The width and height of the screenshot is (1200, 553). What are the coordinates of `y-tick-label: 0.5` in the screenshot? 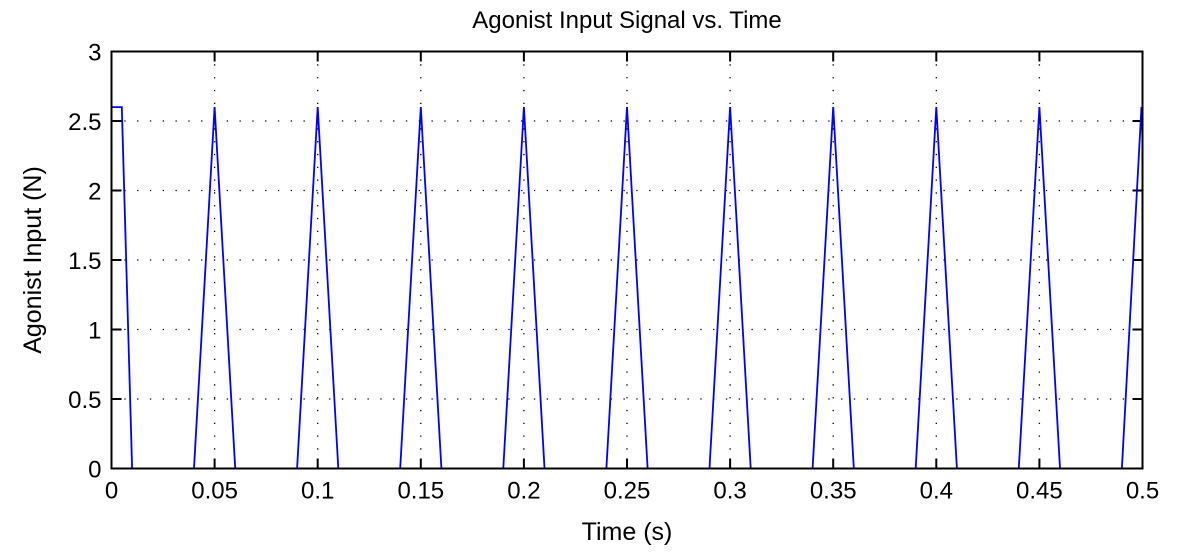 It's located at (84, 400).